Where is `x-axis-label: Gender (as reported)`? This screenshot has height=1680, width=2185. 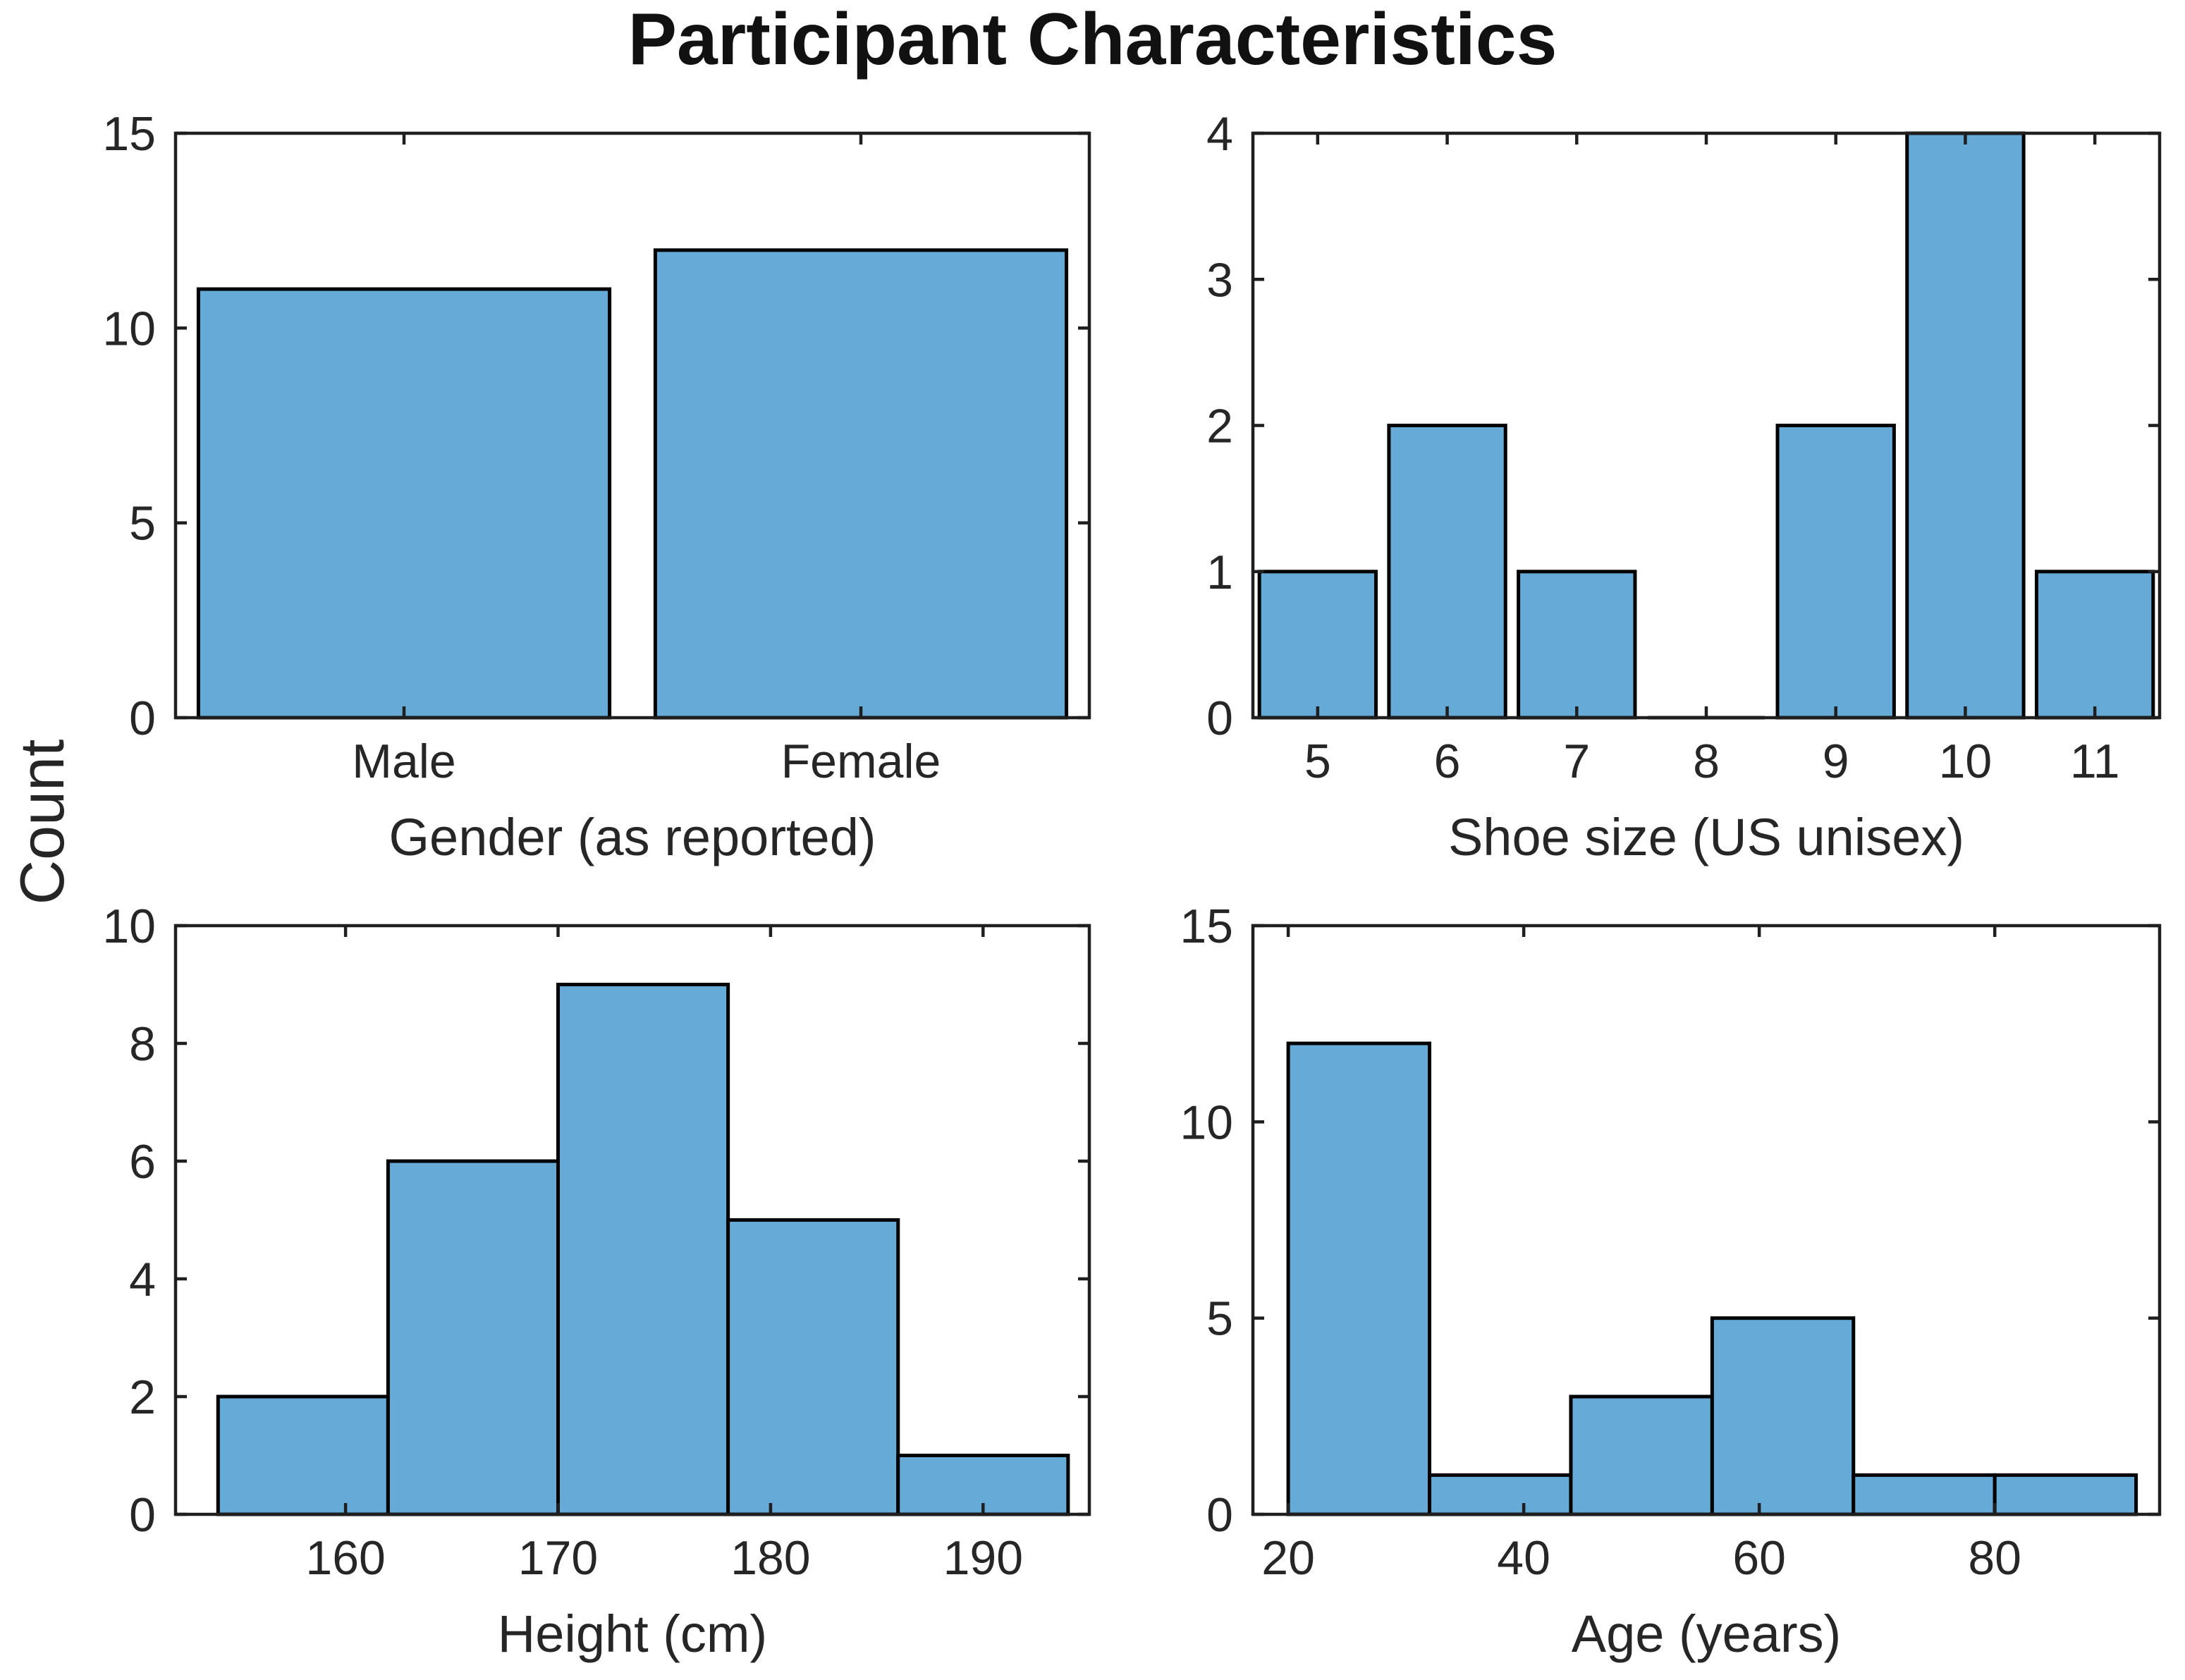
x-axis-label: Gender (as reported) is located at coordinates (632, 837).